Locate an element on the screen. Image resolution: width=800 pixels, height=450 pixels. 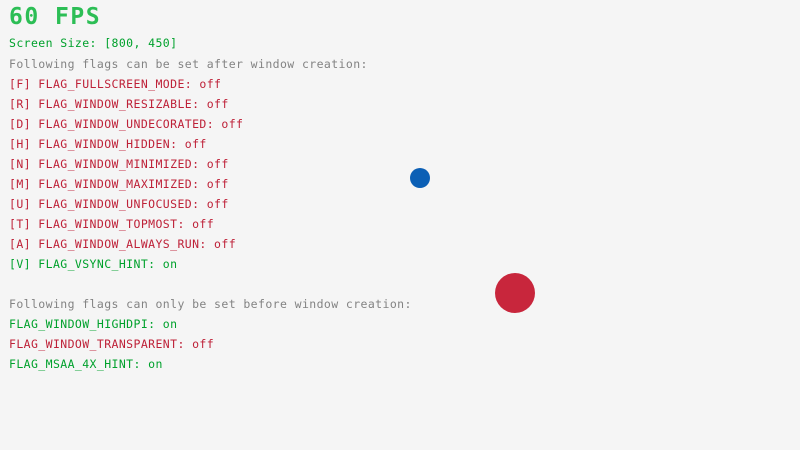
flag-line-flag_window_topmost: [T] FLAG_WINDOW_TOPMOST: off is located at coordinates (112, 224).